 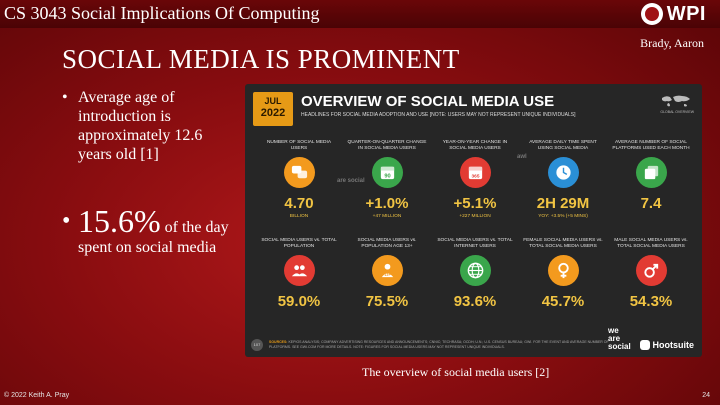 I want to click on world-map-icon, so click(x=676, y=101).